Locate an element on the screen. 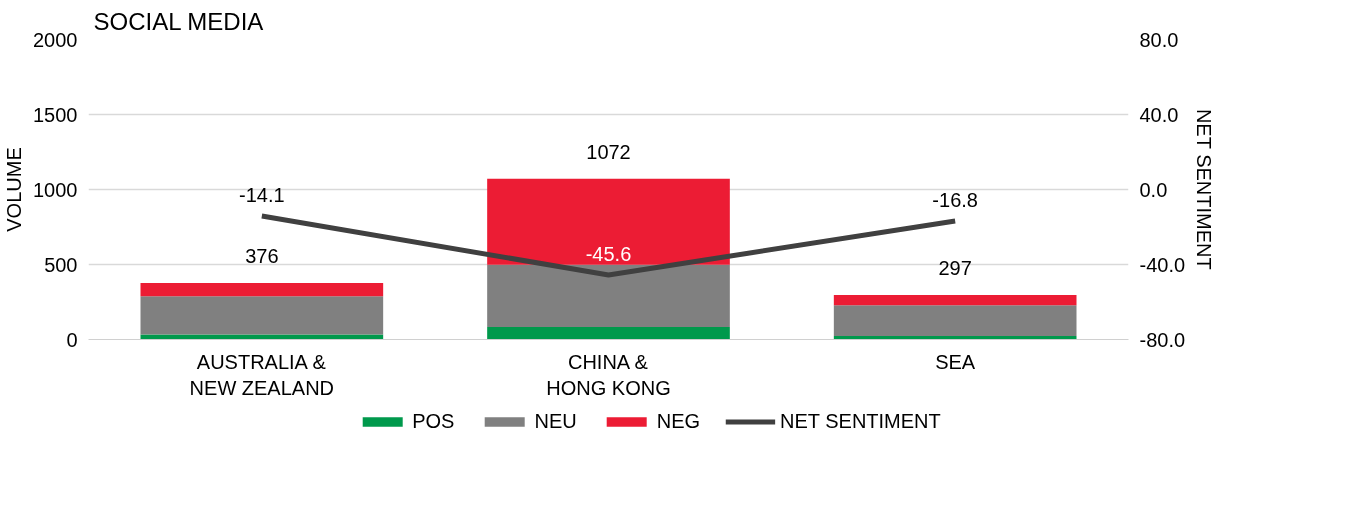 The height and width of the screenshot is (513, 1353). y-tick-label: 500 is located at coordinates (61, 264).